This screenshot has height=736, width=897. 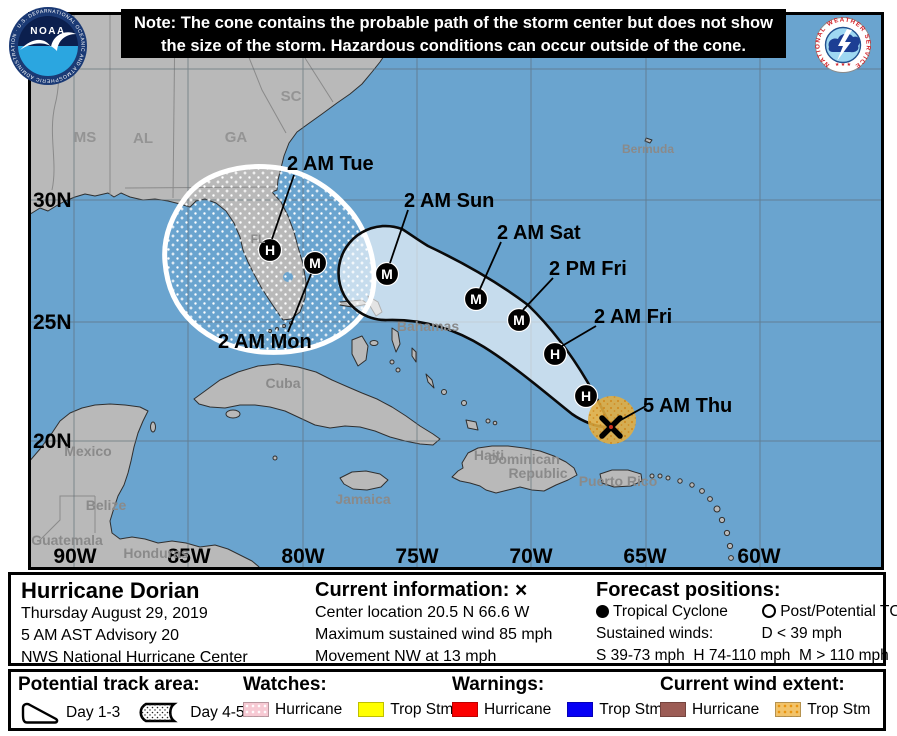 I want to click on nws-logo: NATIONAL WEATHER SERVICE ★ ★ ★, so click(x=842, y=44).